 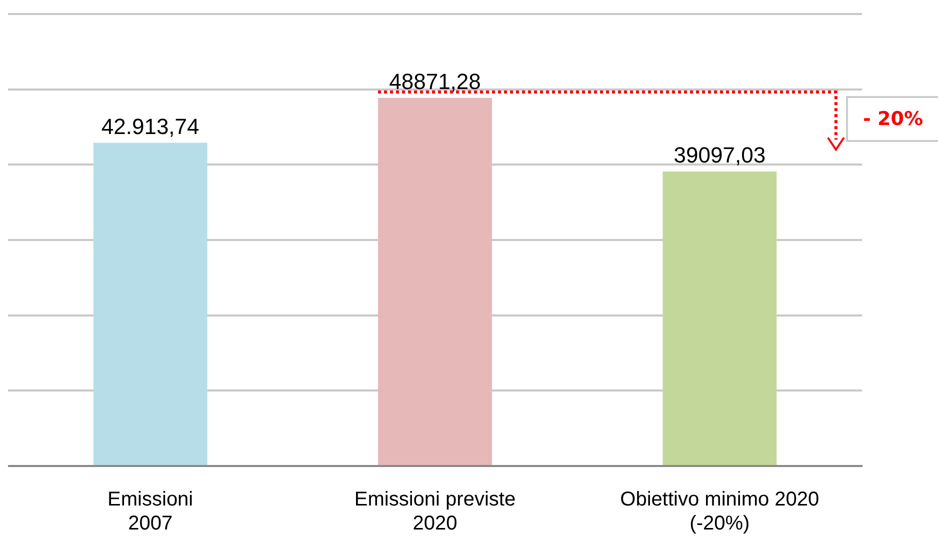 What do you see at coordinates (892, 119) in the screenshot?
I see `text: - 20%` at bounding box center [892, 119].